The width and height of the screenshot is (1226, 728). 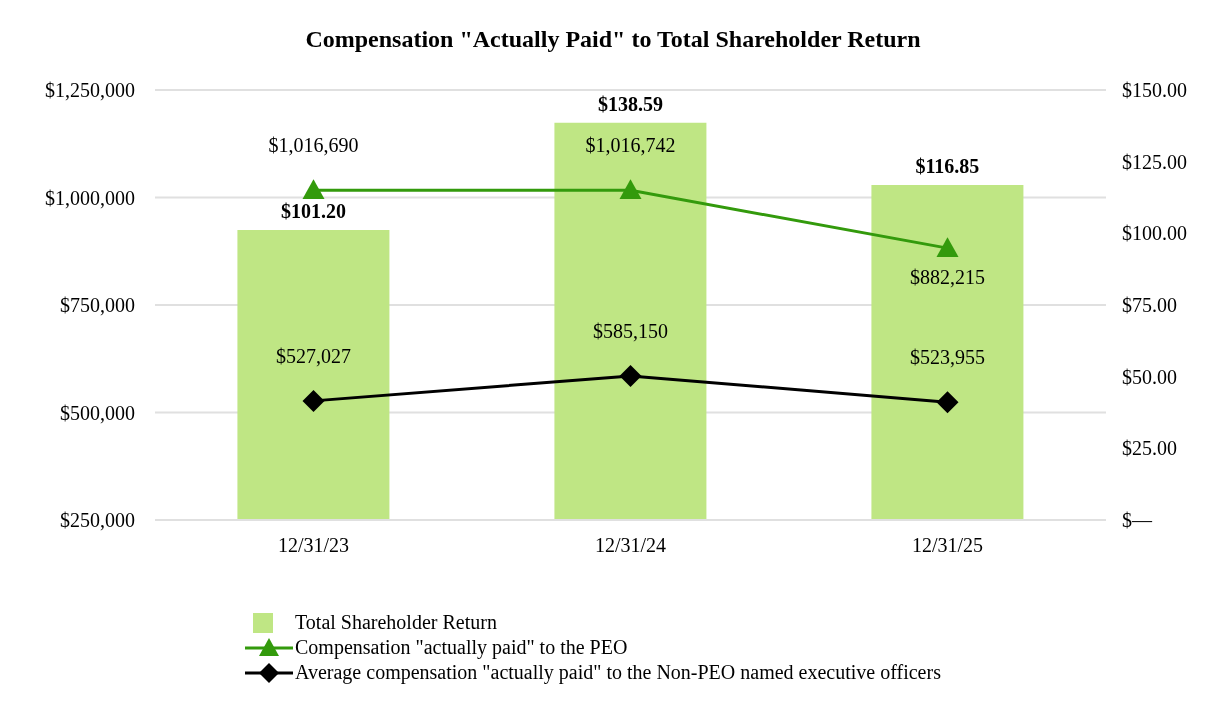 I want to click on y2-tick-label: $50.00, so click(x=1149, y=376).